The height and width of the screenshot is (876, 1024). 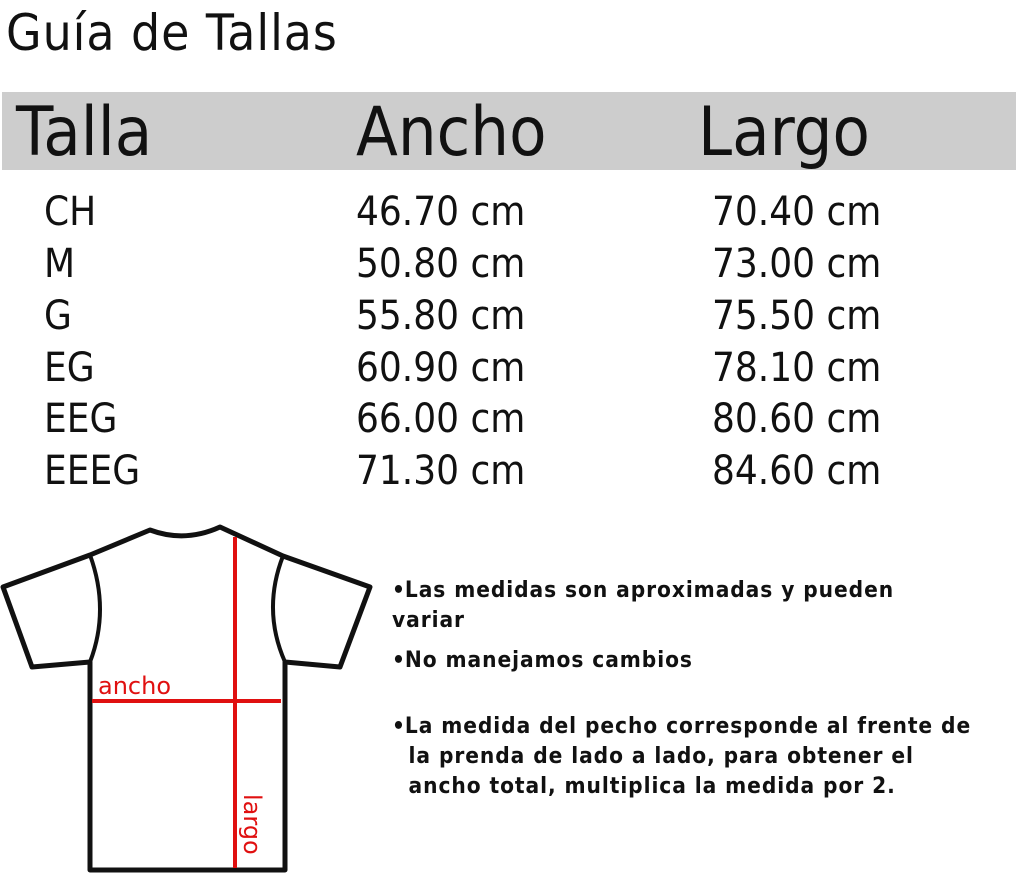 I want to click on measure-lines, so click(x=186, y=702).